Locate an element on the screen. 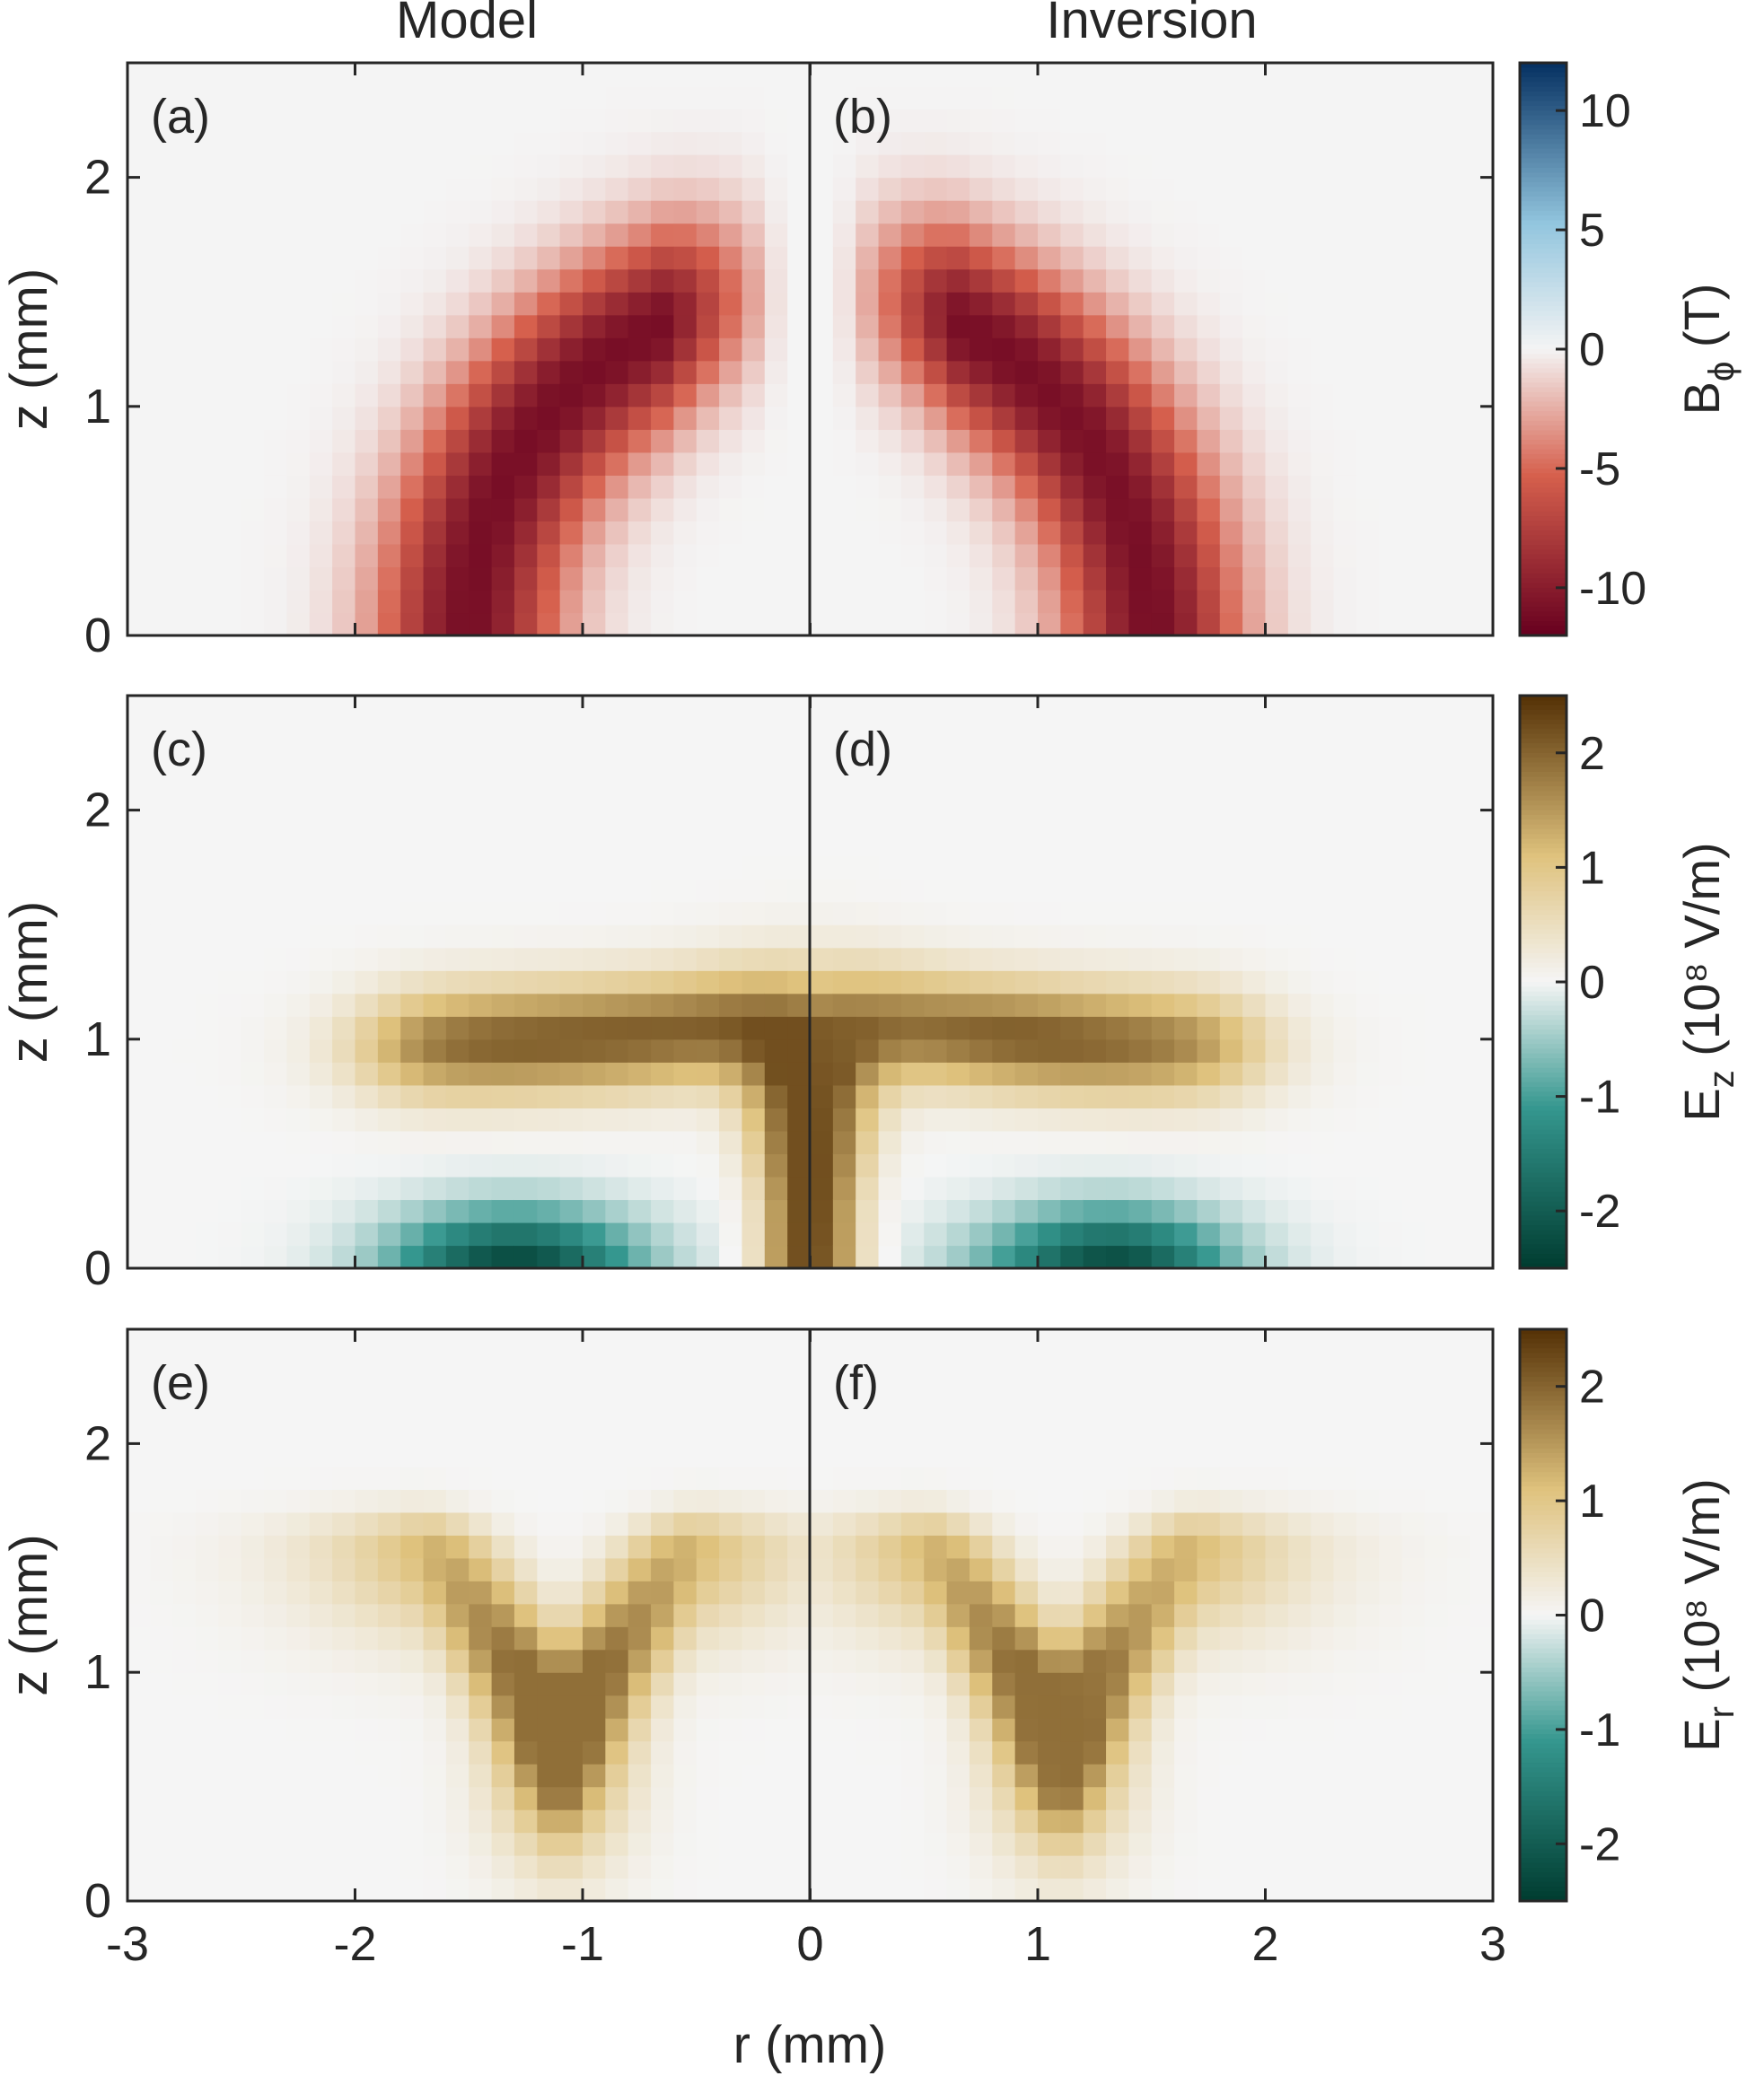  panel-label: (e) is located at coordinates (181, 1383).